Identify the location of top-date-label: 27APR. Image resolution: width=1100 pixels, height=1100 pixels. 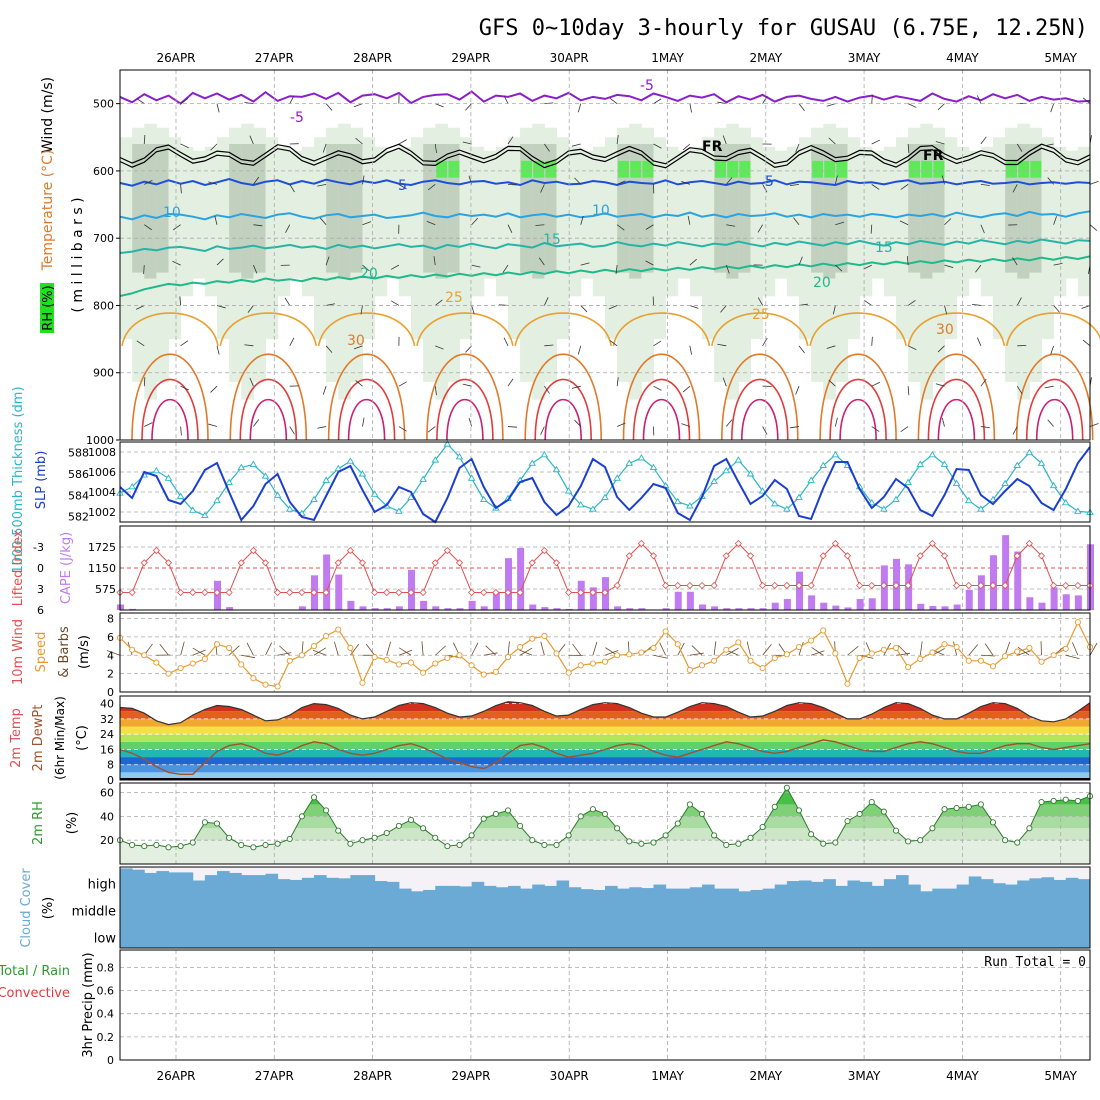
(274, 58).